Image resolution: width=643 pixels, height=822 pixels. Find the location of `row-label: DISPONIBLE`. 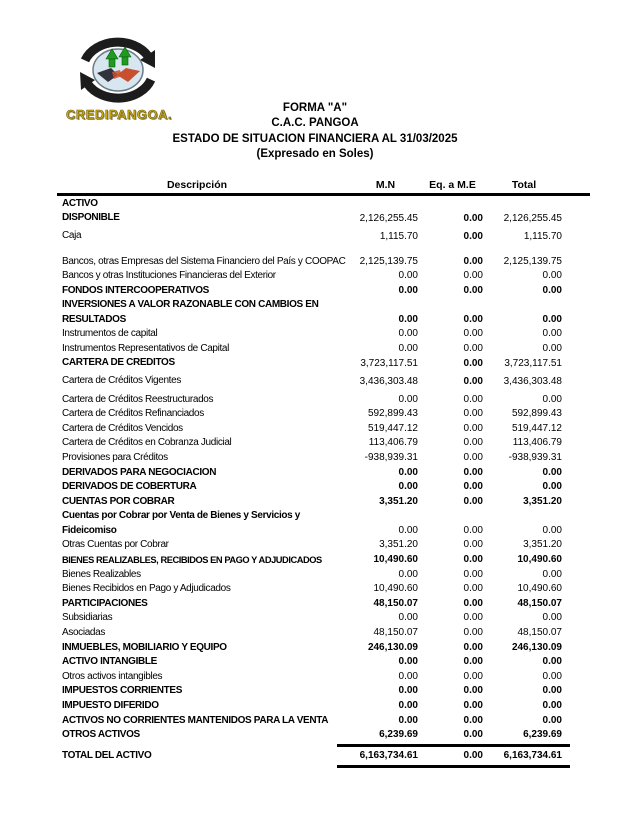

row-label: DISPONIBLE is located at coordinates (91, 217).